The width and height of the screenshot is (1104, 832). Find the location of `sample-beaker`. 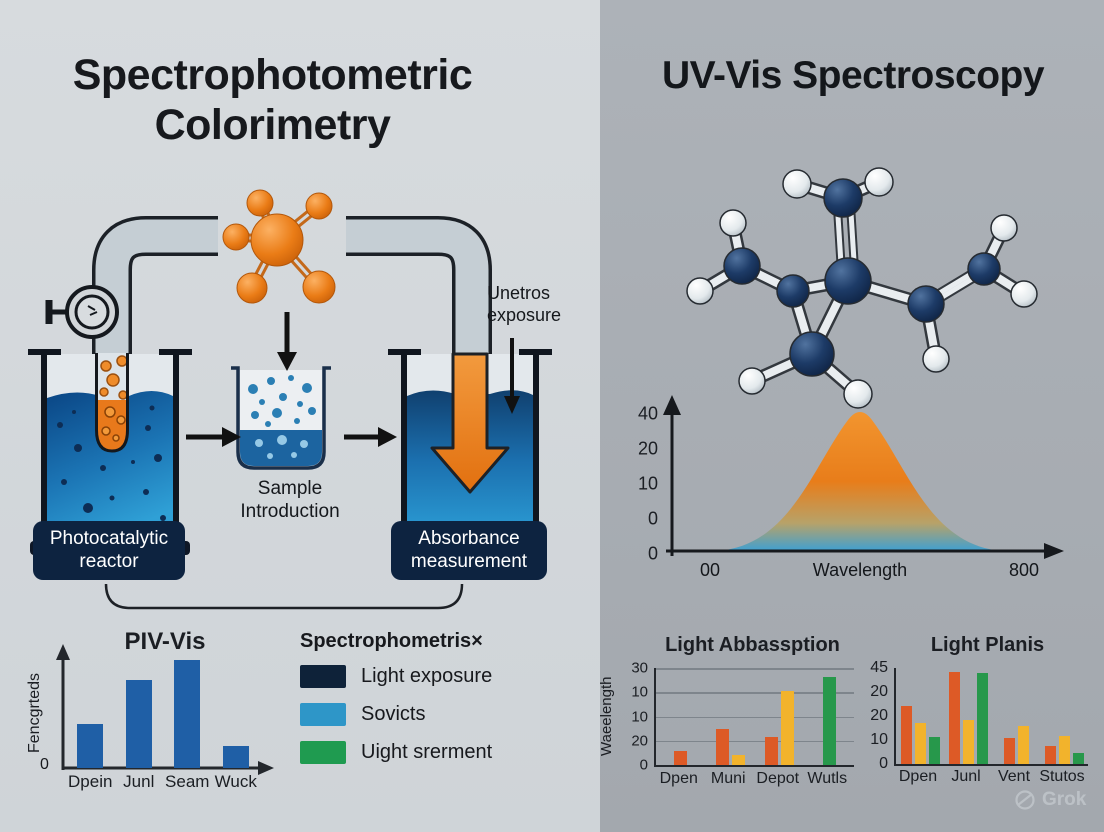

sample-beaker is located at coordinates (281, 418).